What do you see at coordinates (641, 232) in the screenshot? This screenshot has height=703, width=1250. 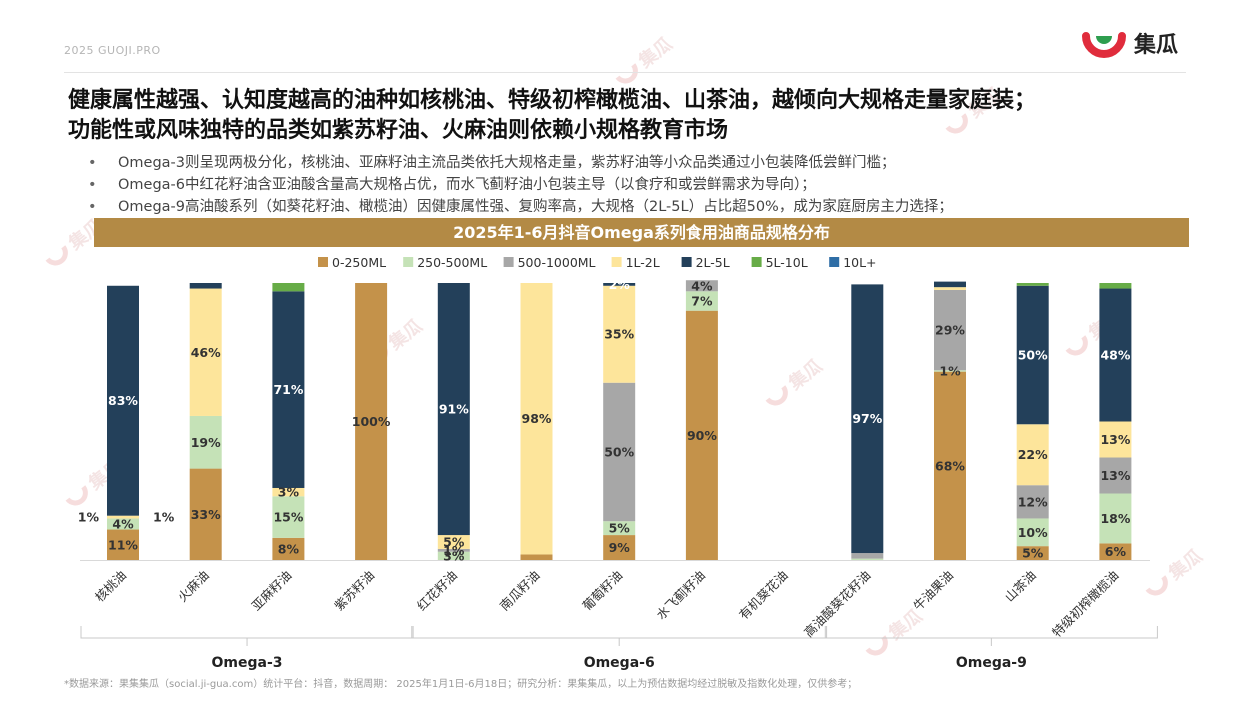 I see `chart-title-banner: 2025年1-6月抖音Omega系列食用油商品规格分布` at bounding box center [641, 232].